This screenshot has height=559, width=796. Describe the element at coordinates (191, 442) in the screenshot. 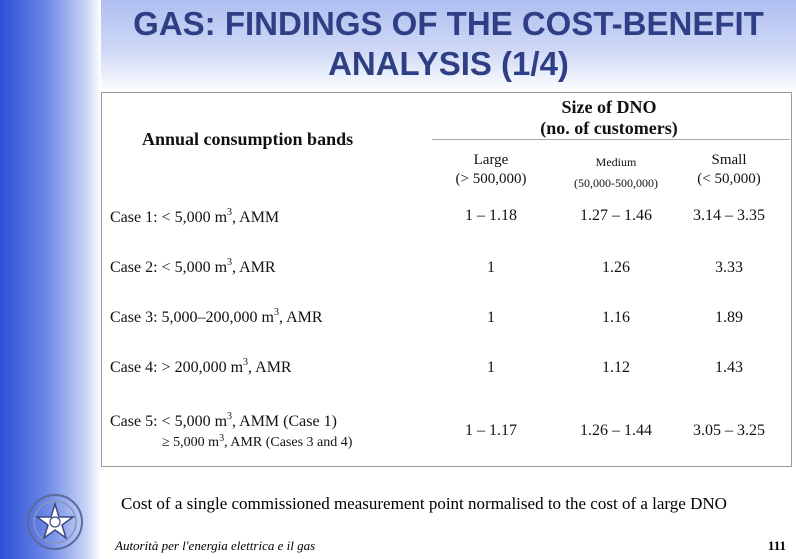

I see `row-label-text: ≥ 5,000 m` at that location.